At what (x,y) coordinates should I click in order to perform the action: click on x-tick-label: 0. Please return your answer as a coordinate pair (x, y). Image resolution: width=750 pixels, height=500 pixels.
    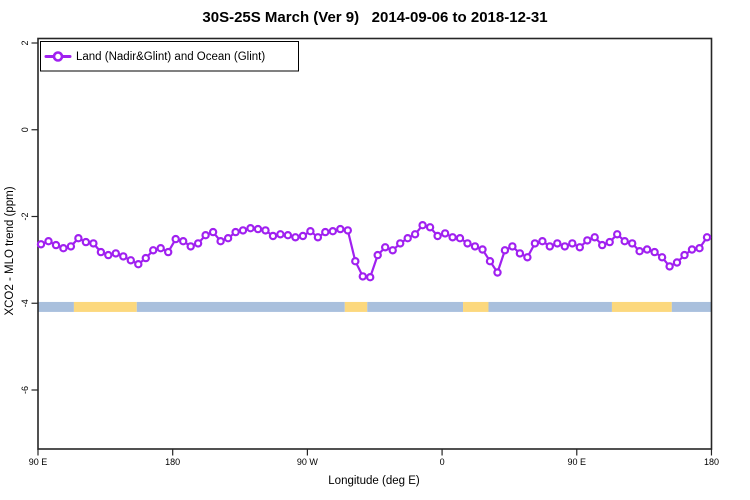
    Looking at the image, I should click on (442, 462).